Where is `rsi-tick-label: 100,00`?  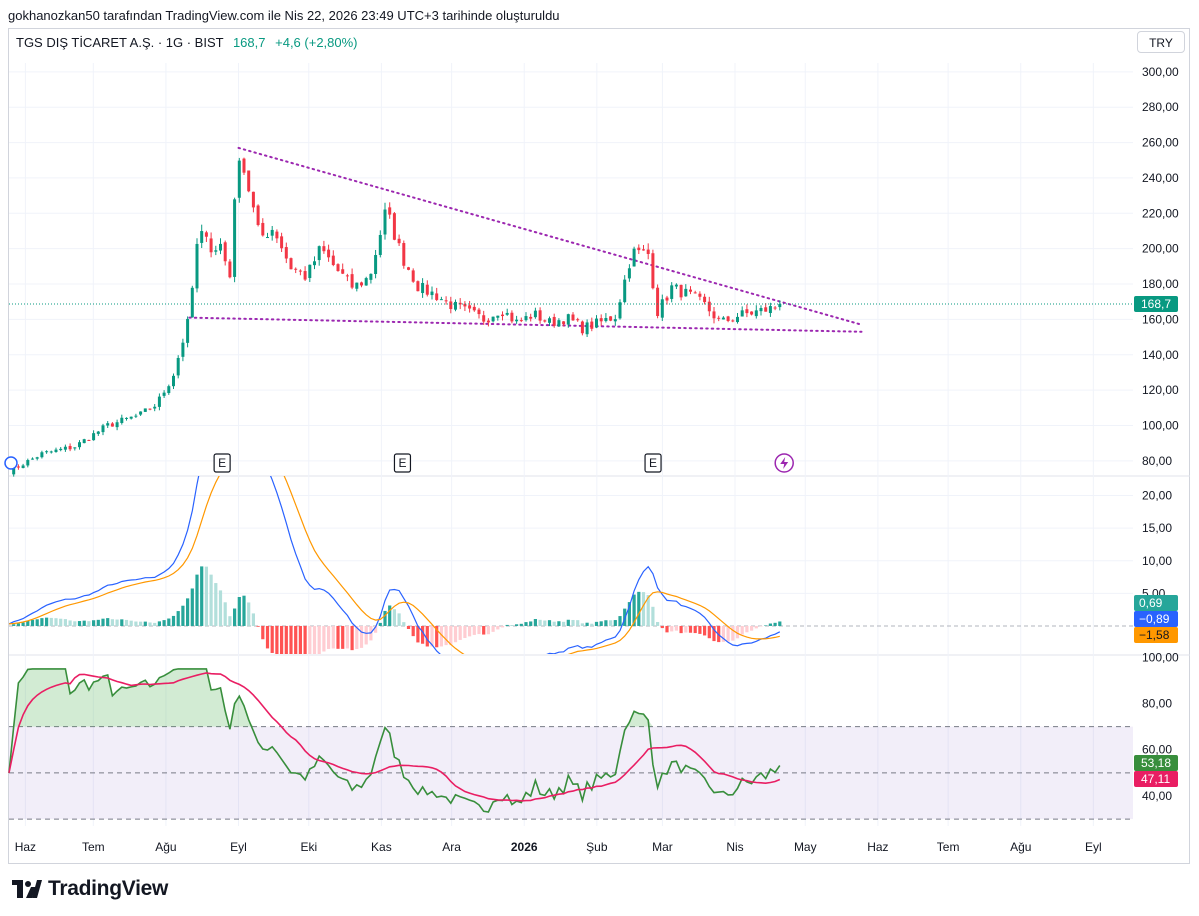
rsi-tick-label: 100,00 is located at coordinates (1160, 657).